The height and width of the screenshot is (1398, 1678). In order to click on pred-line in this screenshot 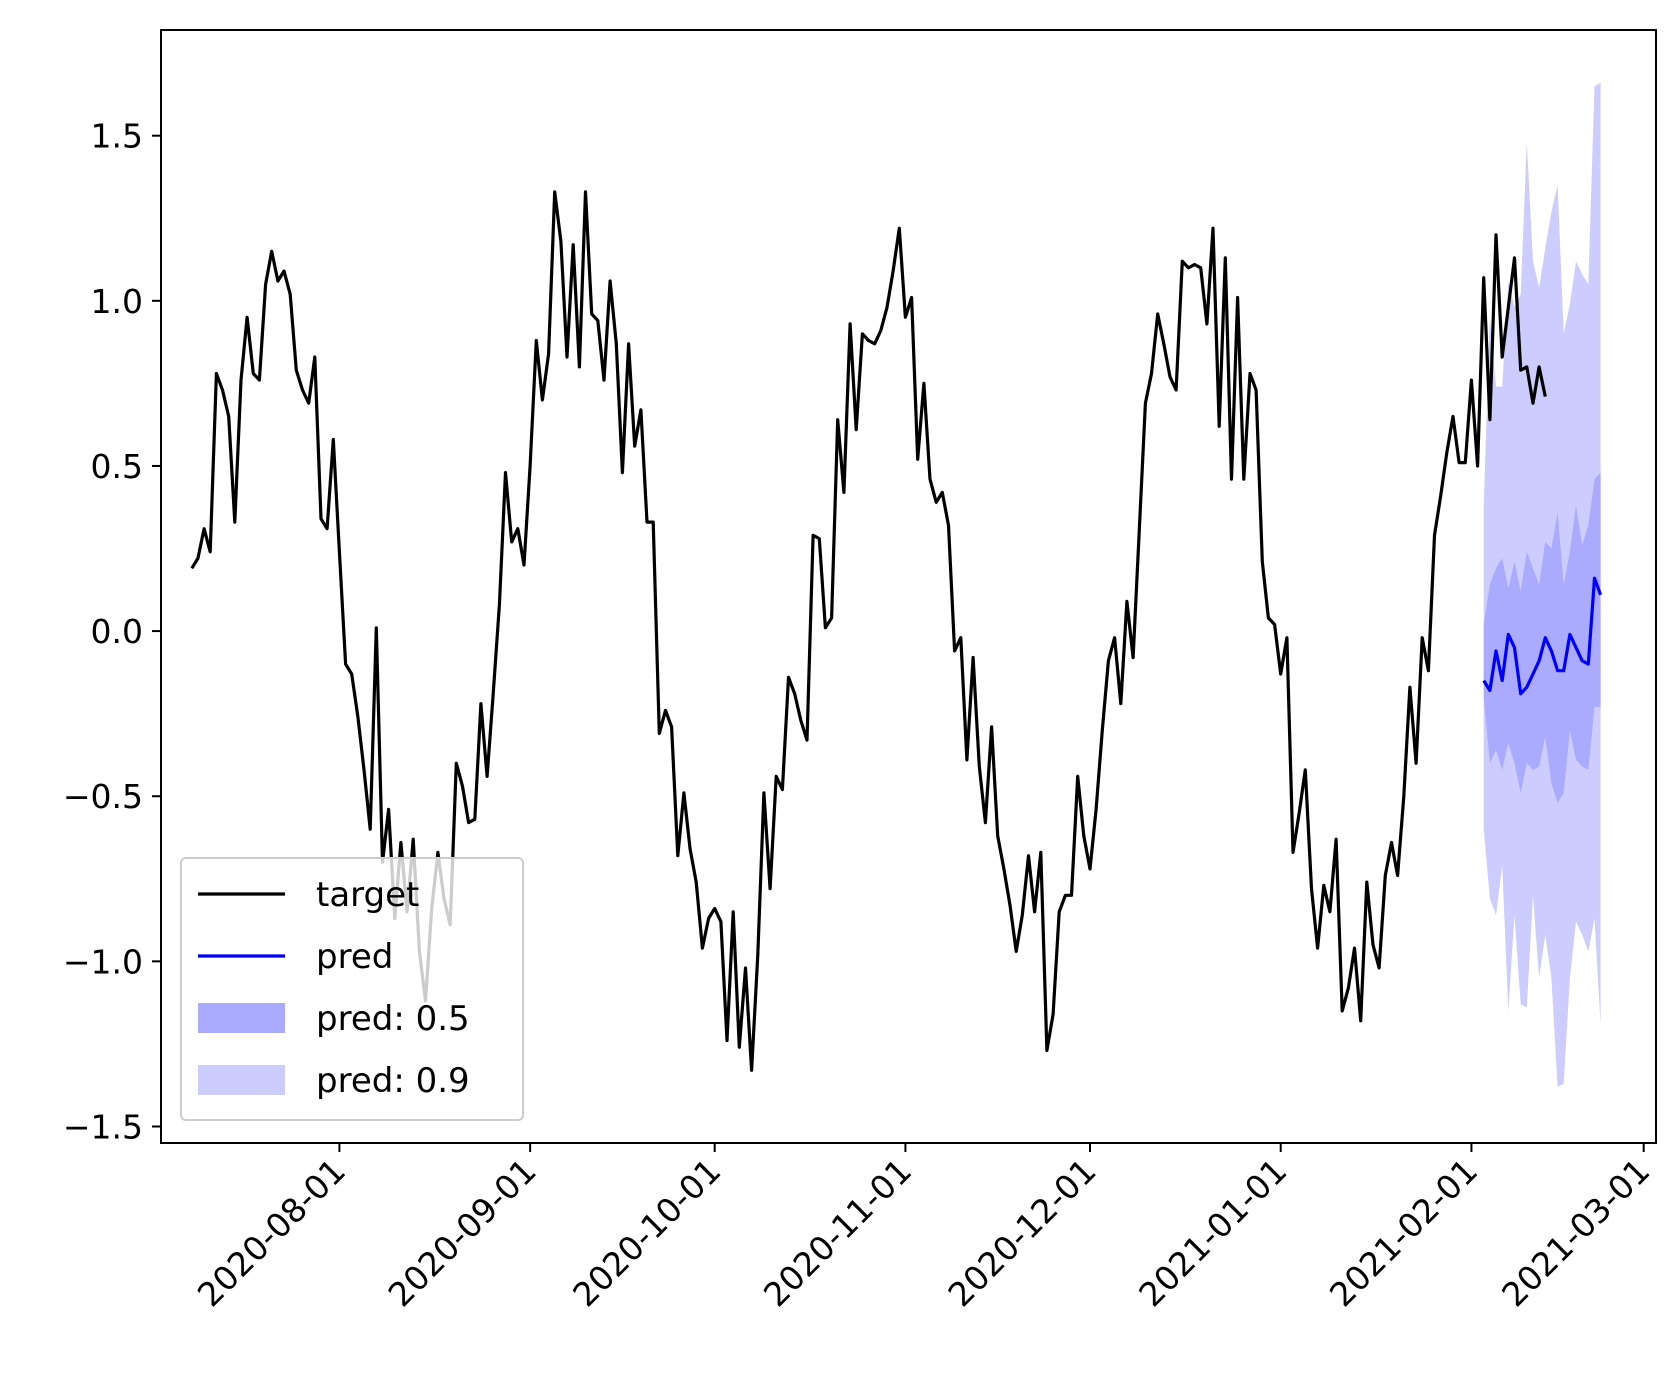, I will do `click(1542, 636)`.